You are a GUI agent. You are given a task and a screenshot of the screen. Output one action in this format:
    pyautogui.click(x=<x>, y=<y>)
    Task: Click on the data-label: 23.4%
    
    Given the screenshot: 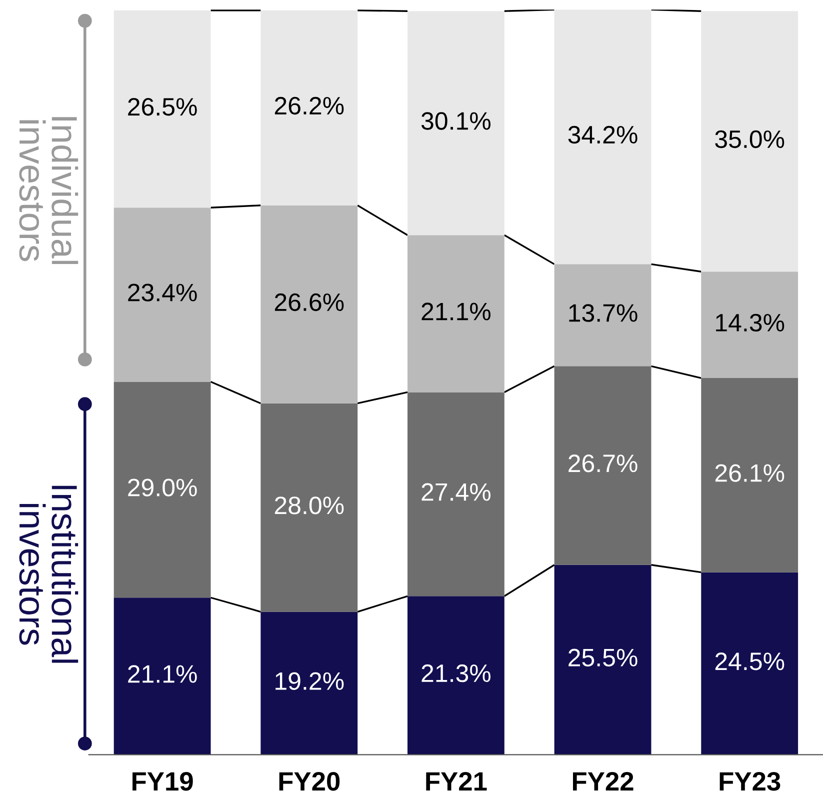 What is the action you would take?
    pyautogui.click(x=162, y=293)
    